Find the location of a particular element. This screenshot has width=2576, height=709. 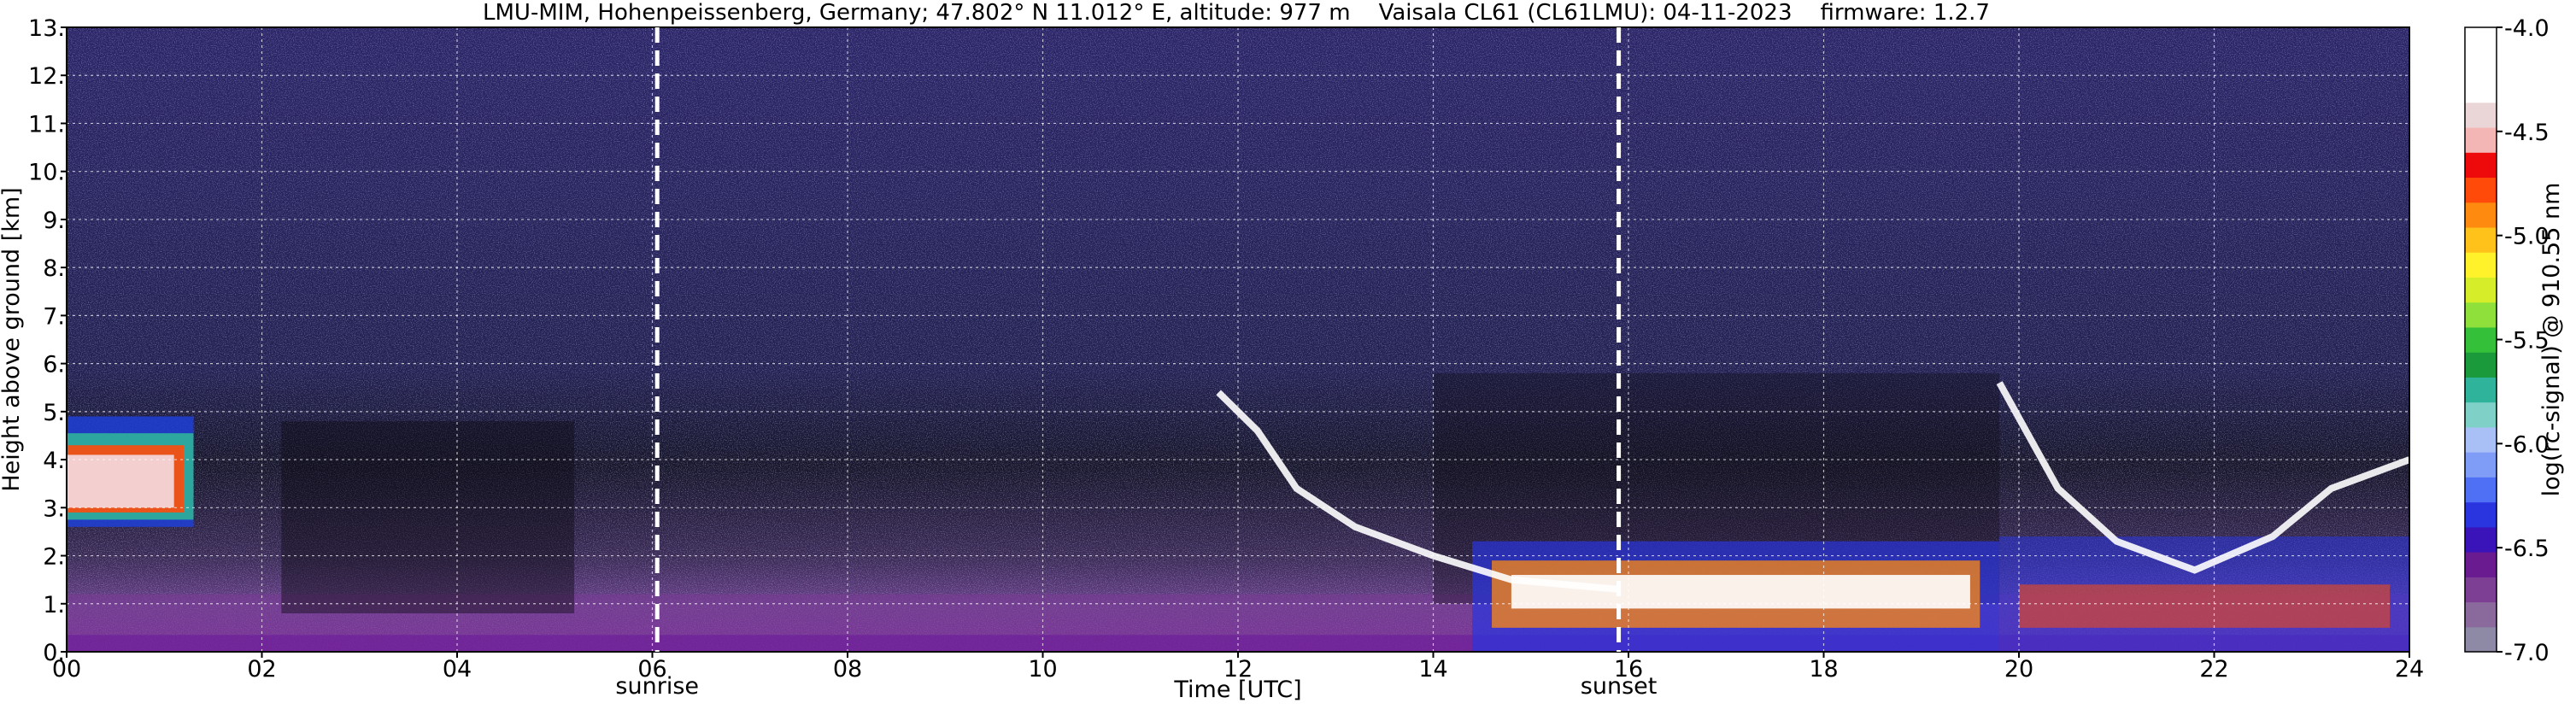

colorbar-tick-label: -5.0 is located at coordinates (2527, 237).